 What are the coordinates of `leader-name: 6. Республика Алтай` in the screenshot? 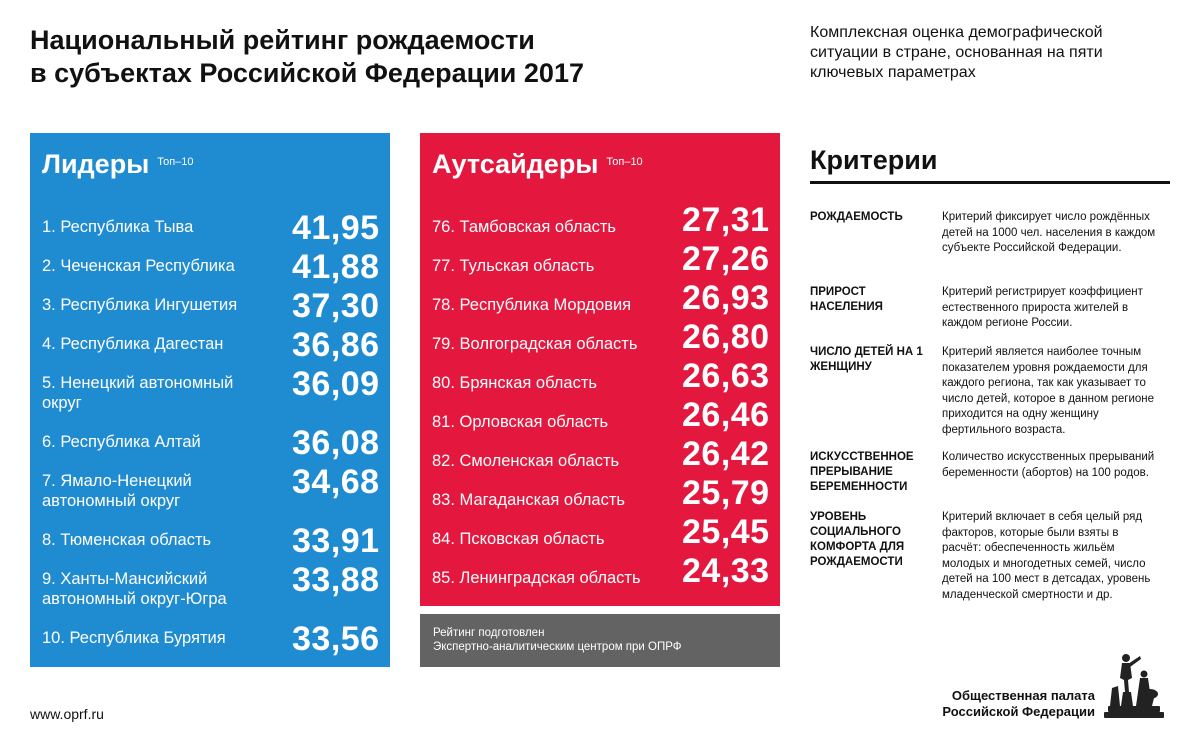 It's located at (121, 442).